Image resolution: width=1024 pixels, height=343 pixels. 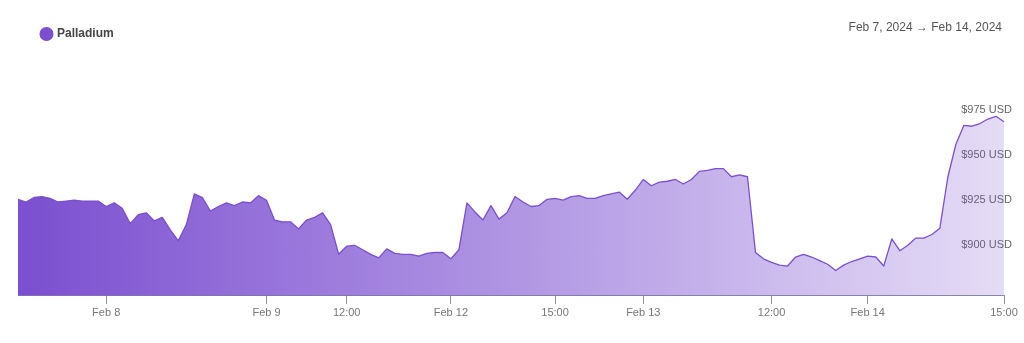 What do you see at coordinates (867, 312) in the screenshot?
I see `x-tick-label: Feb 14` at bounding box center [867, 312].